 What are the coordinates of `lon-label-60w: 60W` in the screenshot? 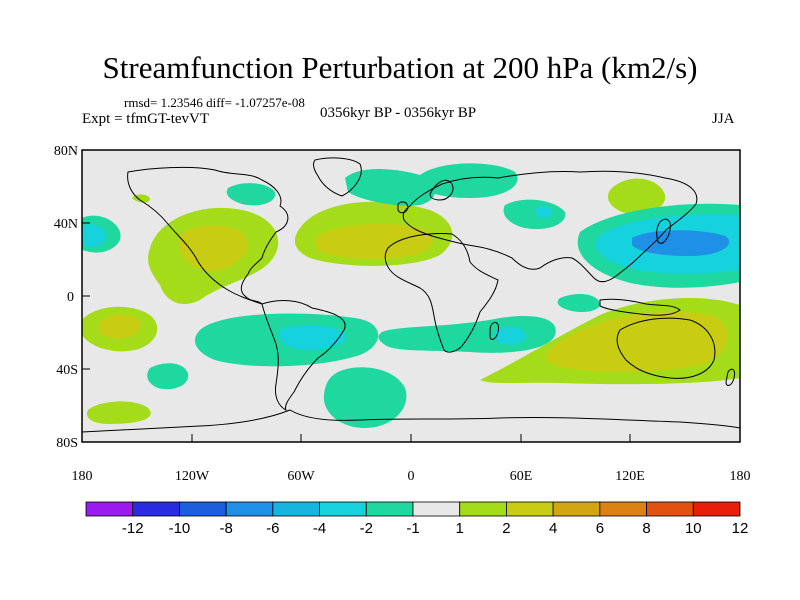 It's located at (301, 476).